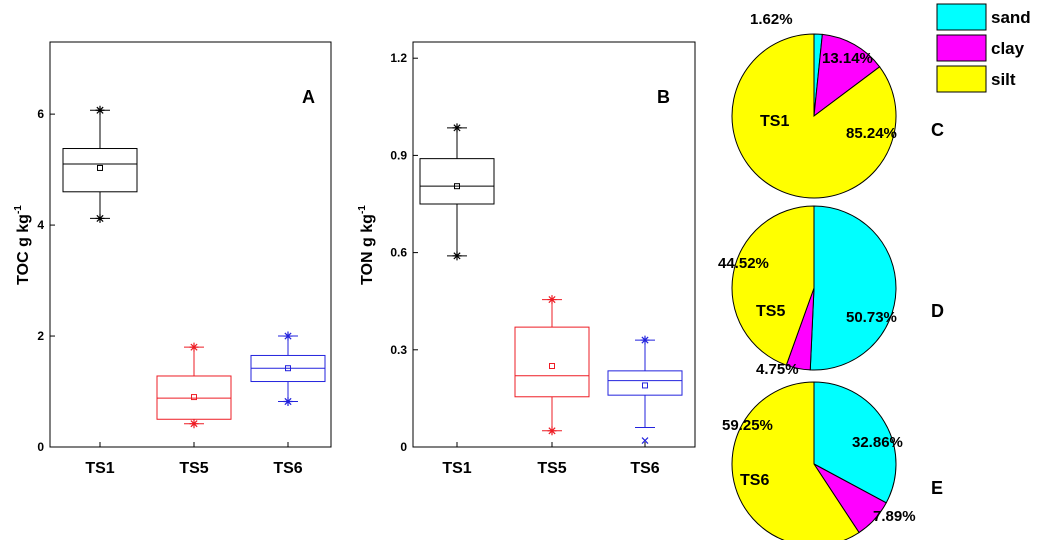 Image resolution: width=1047 pixels, height=540 pixels. I want to click on pie-label-sand: 1.62%, so click(771, 19).